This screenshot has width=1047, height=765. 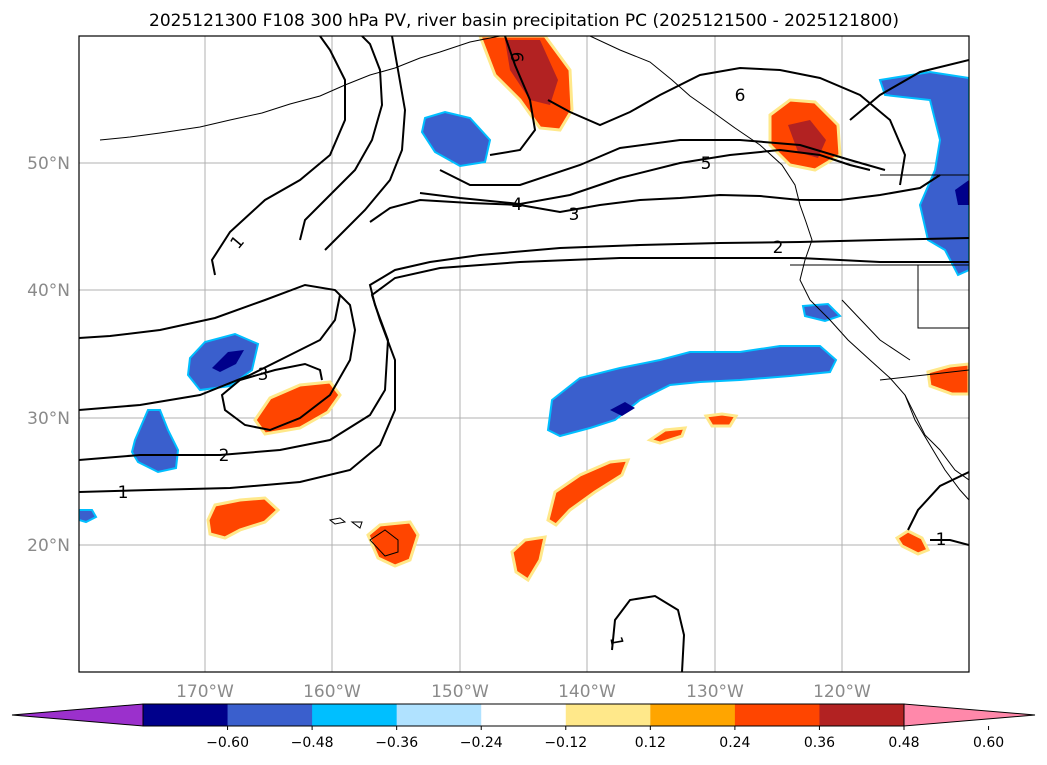 What do you see at coordinates (77, 715) in the screenshot?
I see `colorbar-extend-min` at bounding box center [77, 715].